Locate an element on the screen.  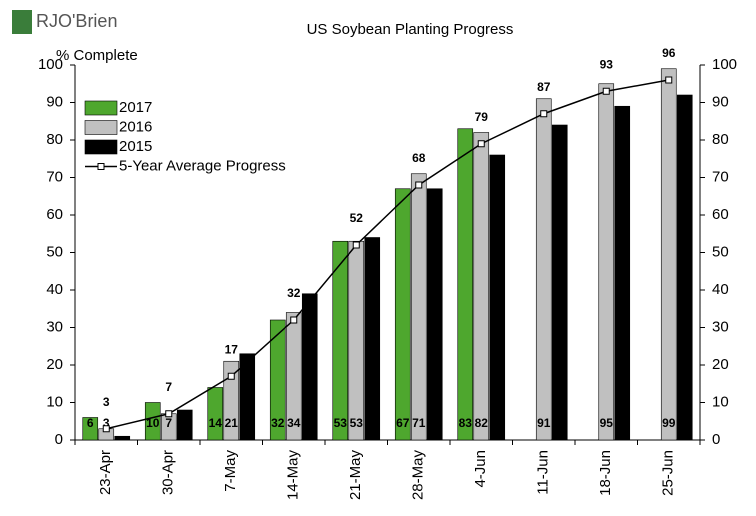
data-label: 82 is located at coordinates (482, 423).